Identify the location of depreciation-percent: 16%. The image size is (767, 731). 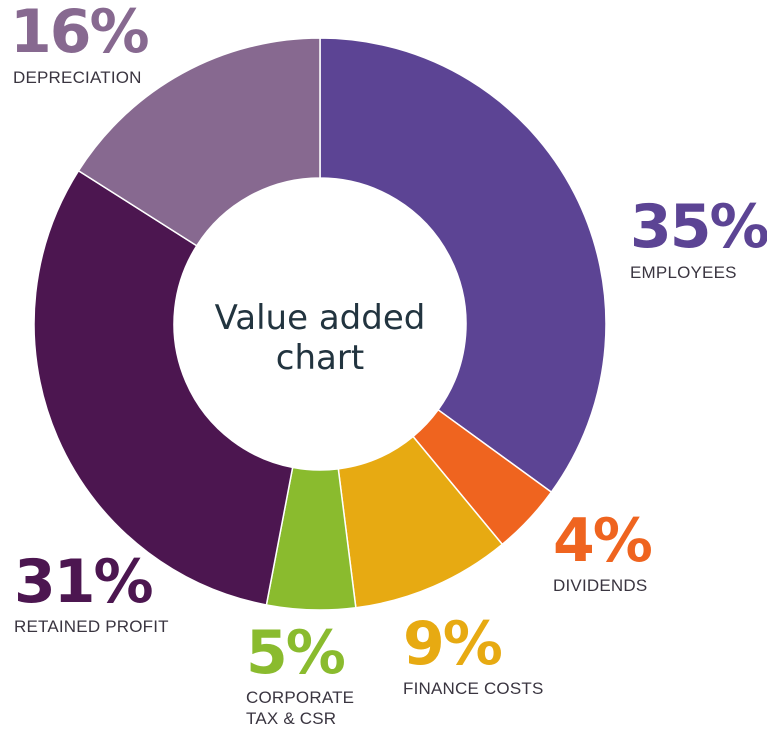
(80, 33).